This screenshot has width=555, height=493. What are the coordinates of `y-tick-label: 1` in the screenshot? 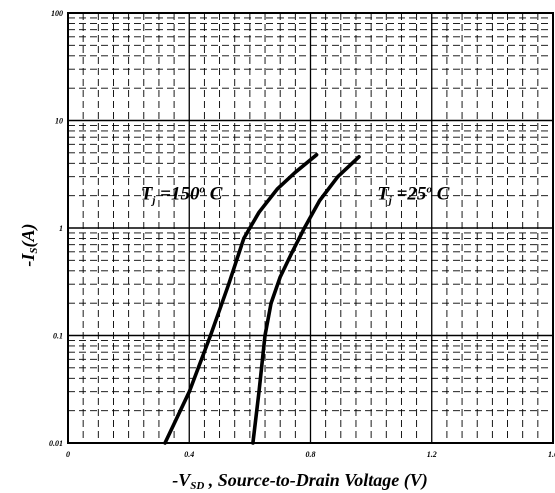 It's located at (61, 228).